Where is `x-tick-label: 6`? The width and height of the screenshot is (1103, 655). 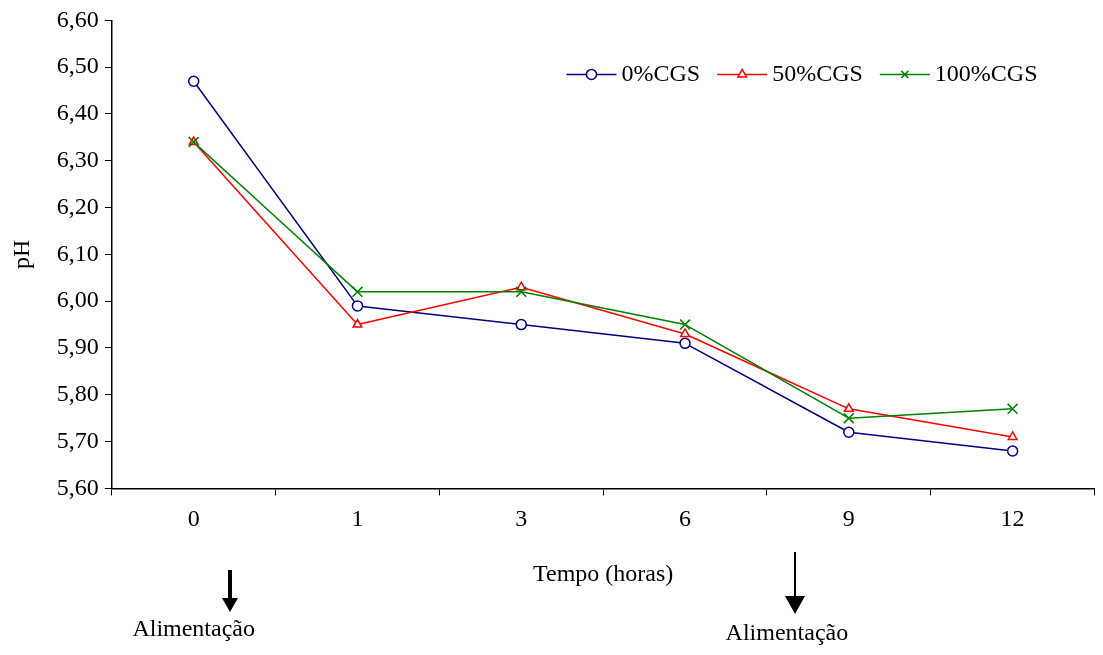 x-tick-label: 6 is located at coordinates (685, 518).